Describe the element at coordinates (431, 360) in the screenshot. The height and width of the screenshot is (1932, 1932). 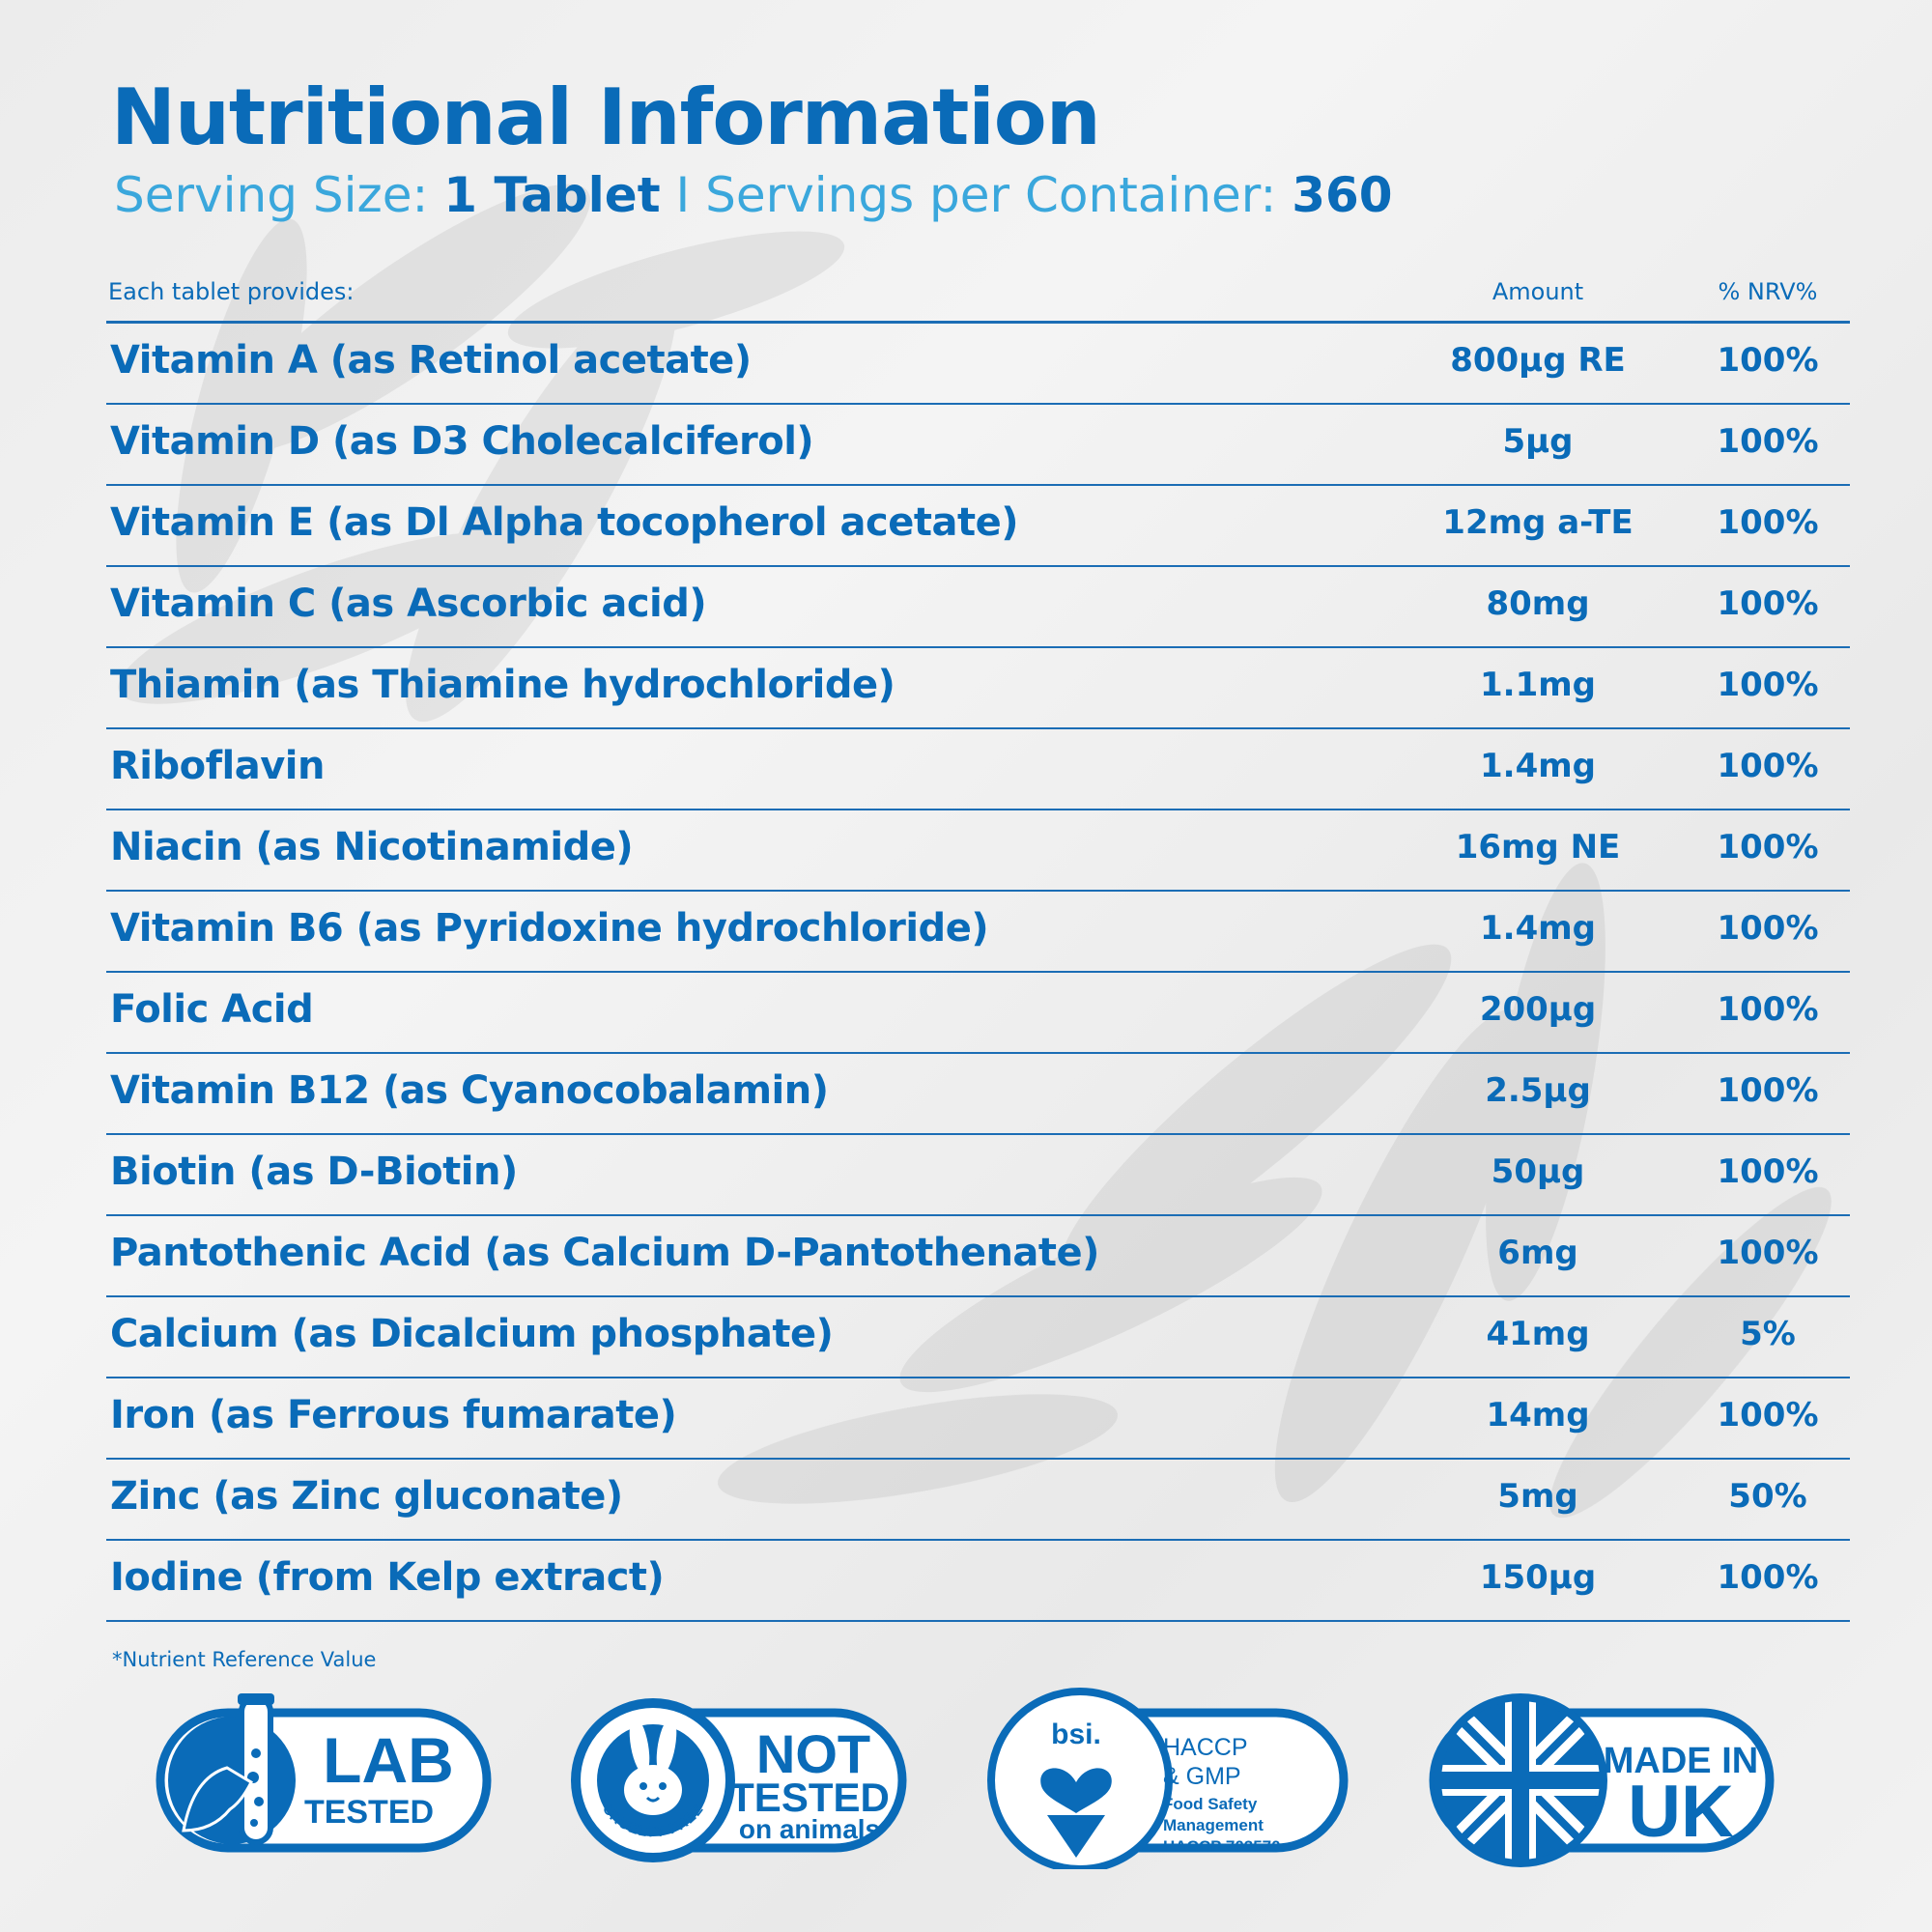
I see `nutrient-name: Vitamin A (as Retinol acetate)` at that location.